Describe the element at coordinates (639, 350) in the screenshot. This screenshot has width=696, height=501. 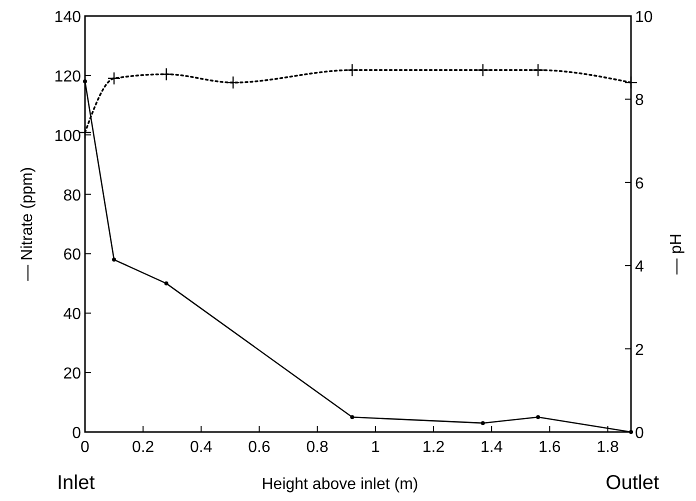
I see `y2-tick-label: 2` at that location.